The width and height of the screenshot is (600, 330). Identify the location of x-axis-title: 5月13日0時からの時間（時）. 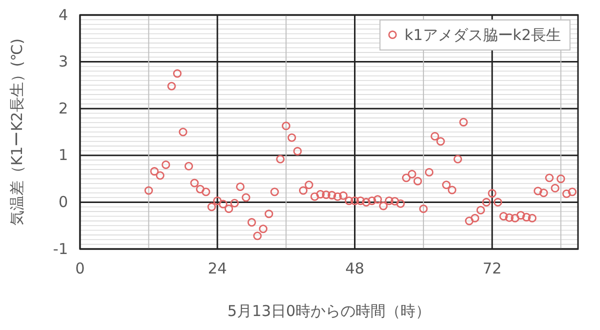
(329, 311).